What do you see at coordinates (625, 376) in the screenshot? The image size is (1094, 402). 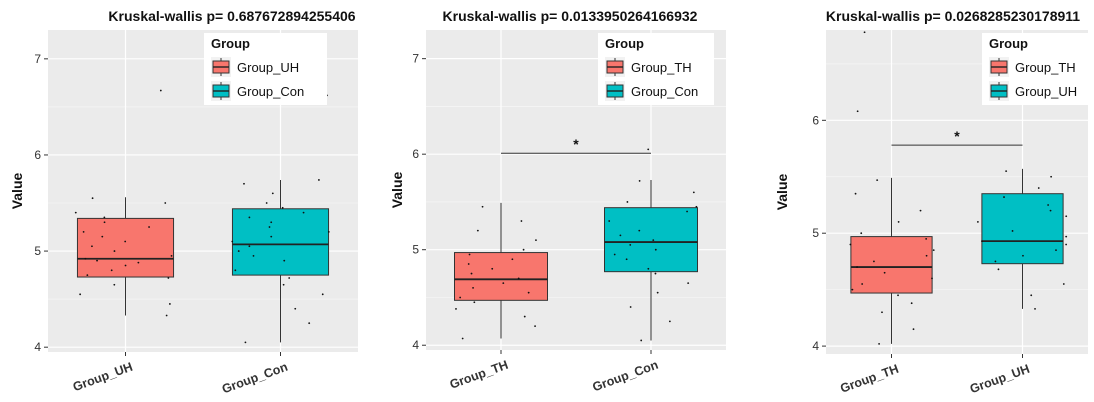 I see `x-tick-label: Group_Con` at bounding box center [625, 376].